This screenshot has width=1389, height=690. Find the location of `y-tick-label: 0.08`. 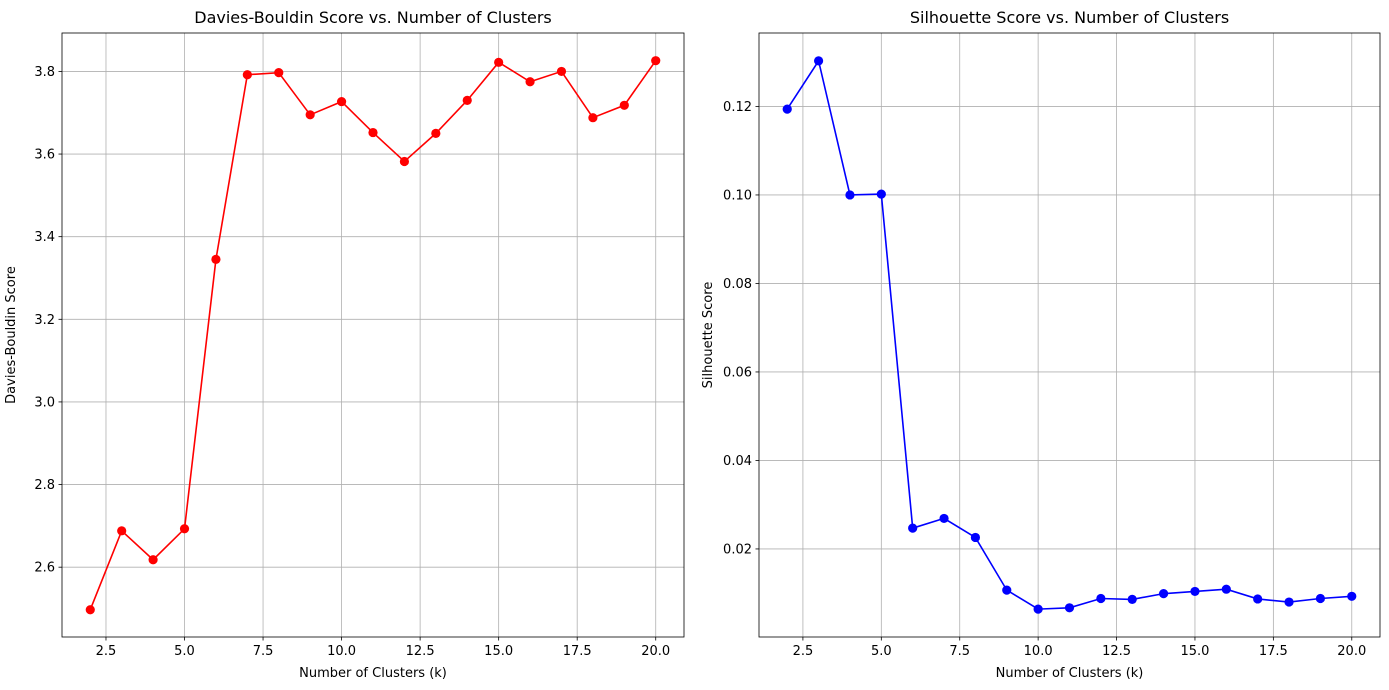

y-tick-label: 0.08 is located at coordinates (737, 284).